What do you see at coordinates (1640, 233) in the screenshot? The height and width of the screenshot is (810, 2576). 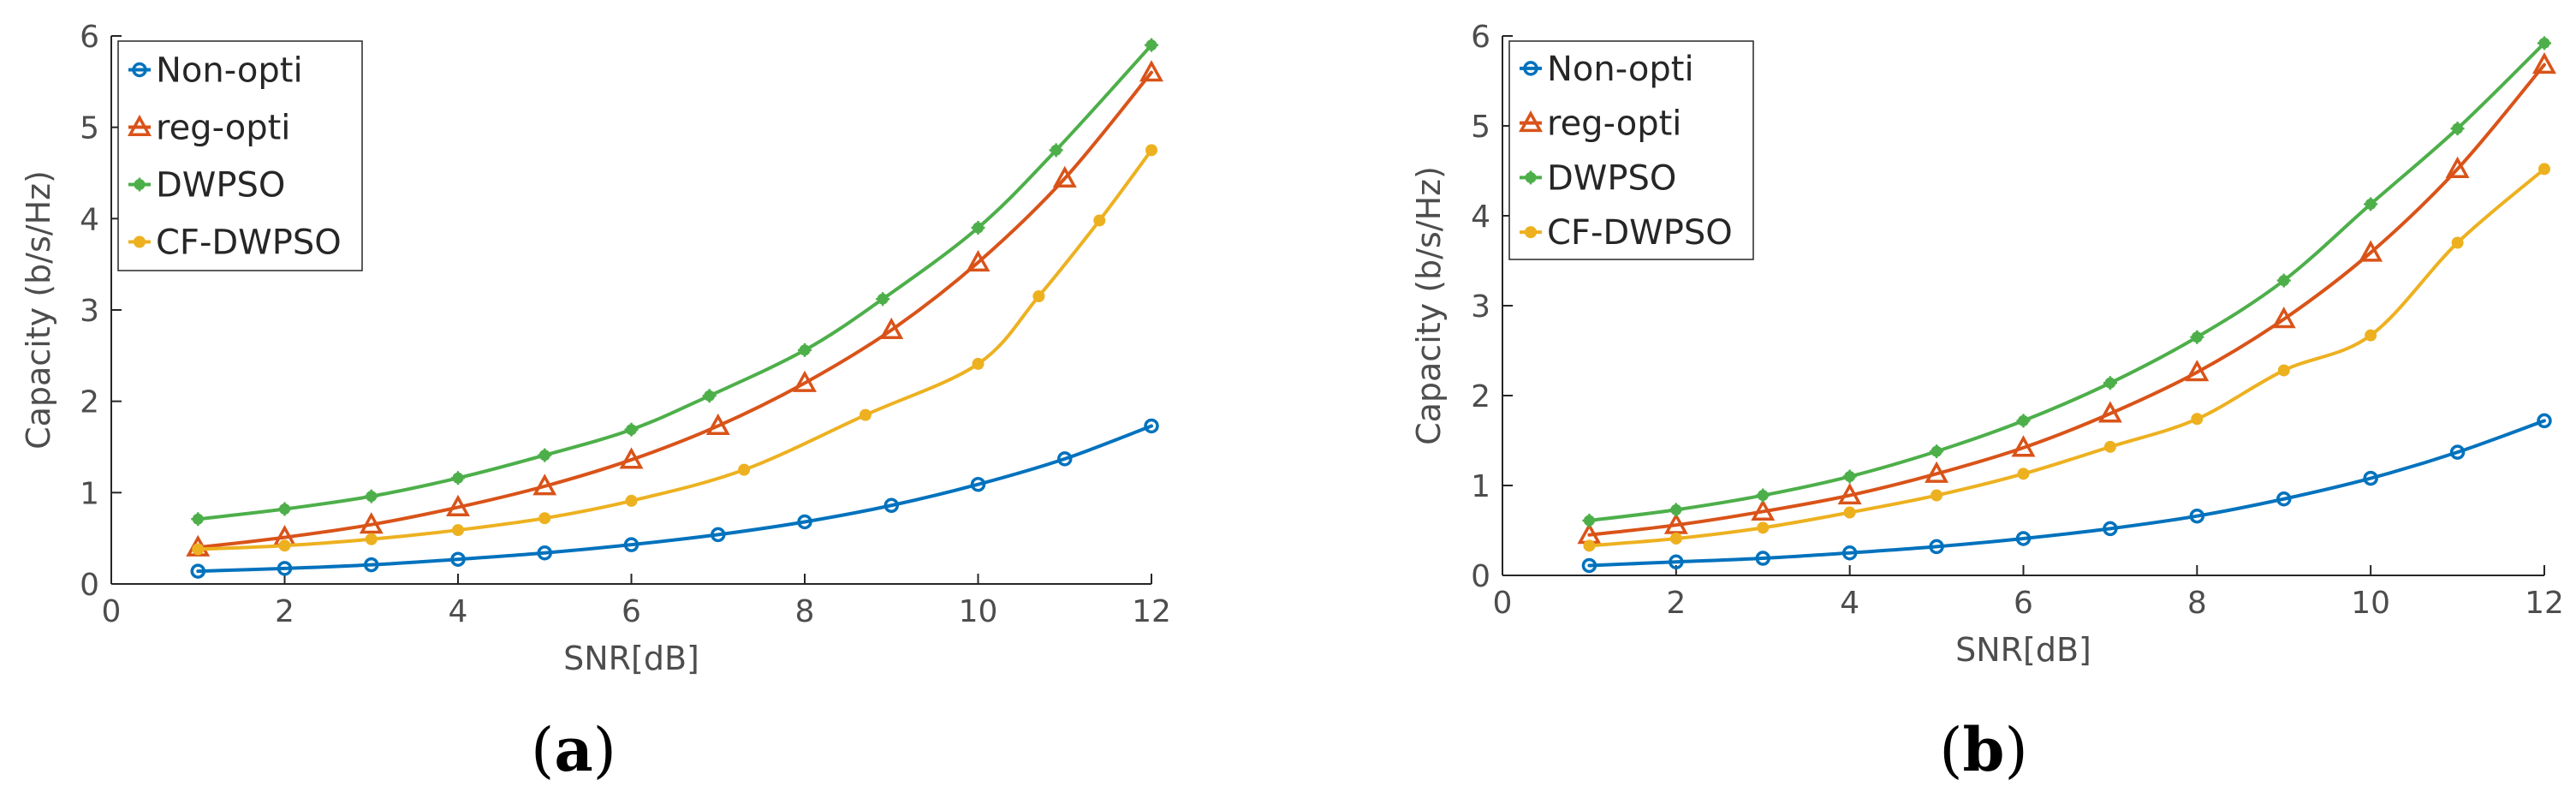 I see `legend-entry-label: CF-DWPSO` at bounding box center [1640, 233].